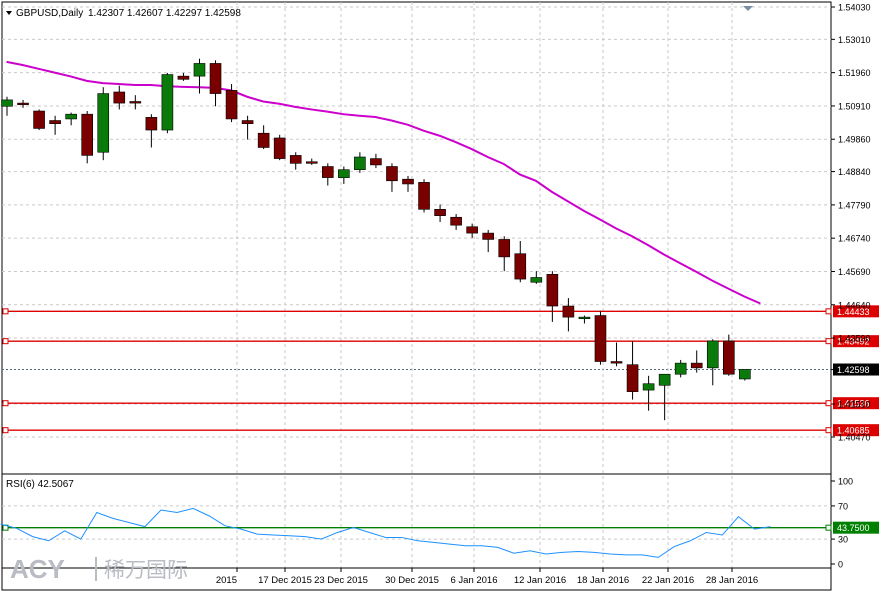  Describe the element at coordinates (854, 106) in the screenshot. I see `price-tick-label: 1.50910` at that location.